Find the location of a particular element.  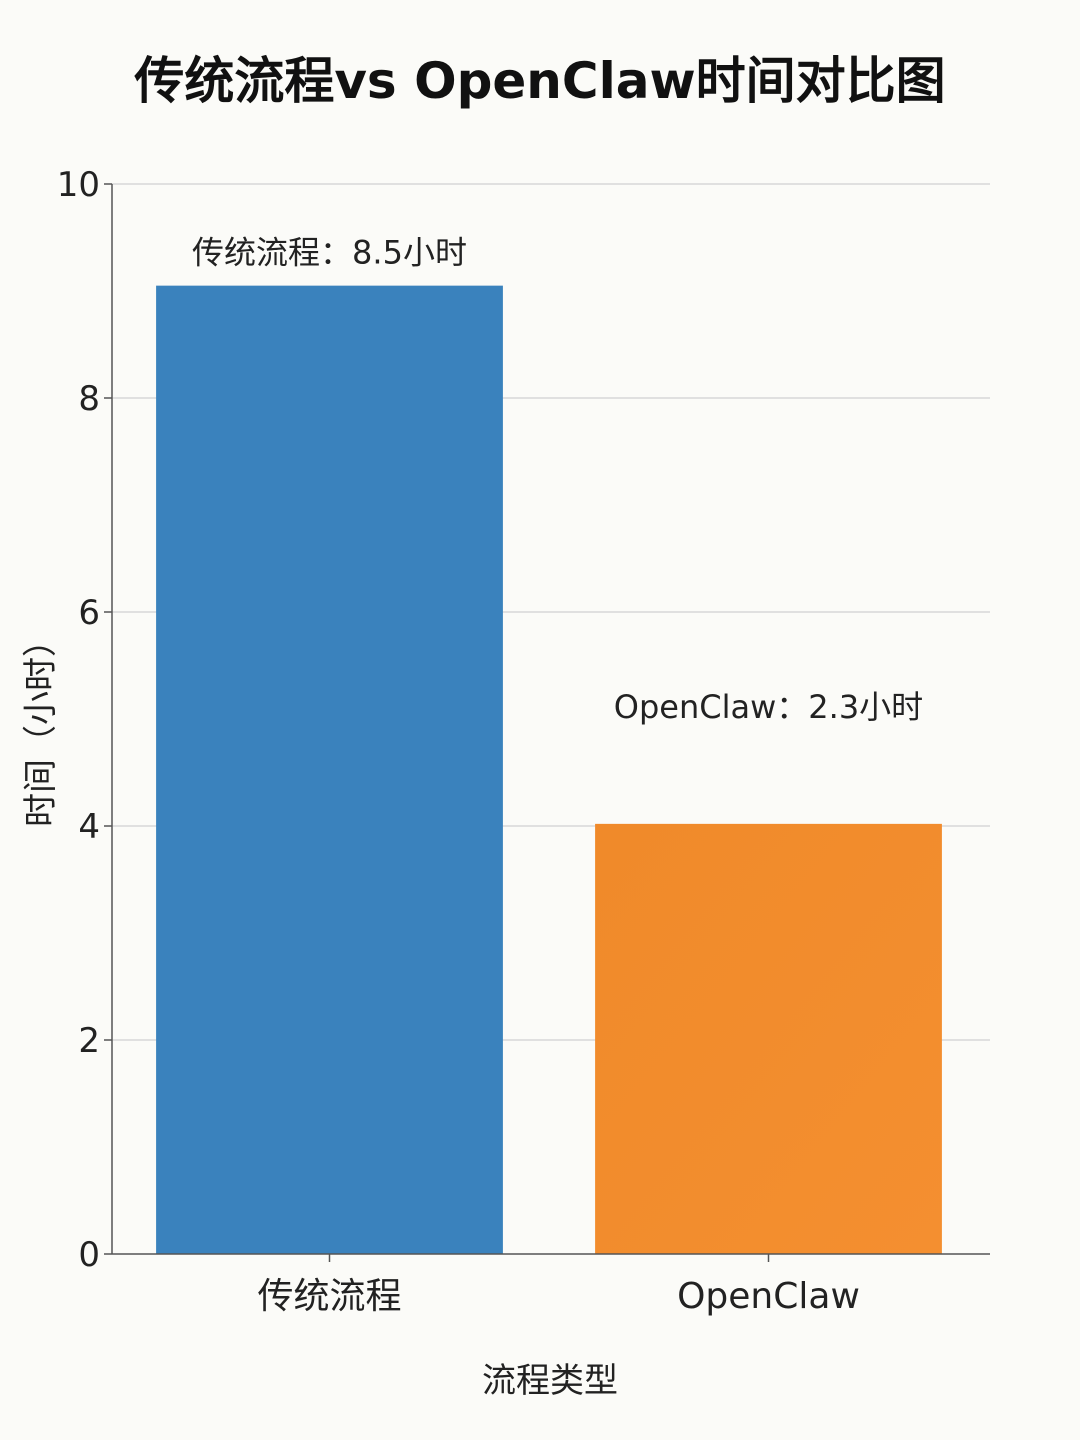

data-label-1: OpenClaw：2.3小时 is located at coordinates (768, 707).